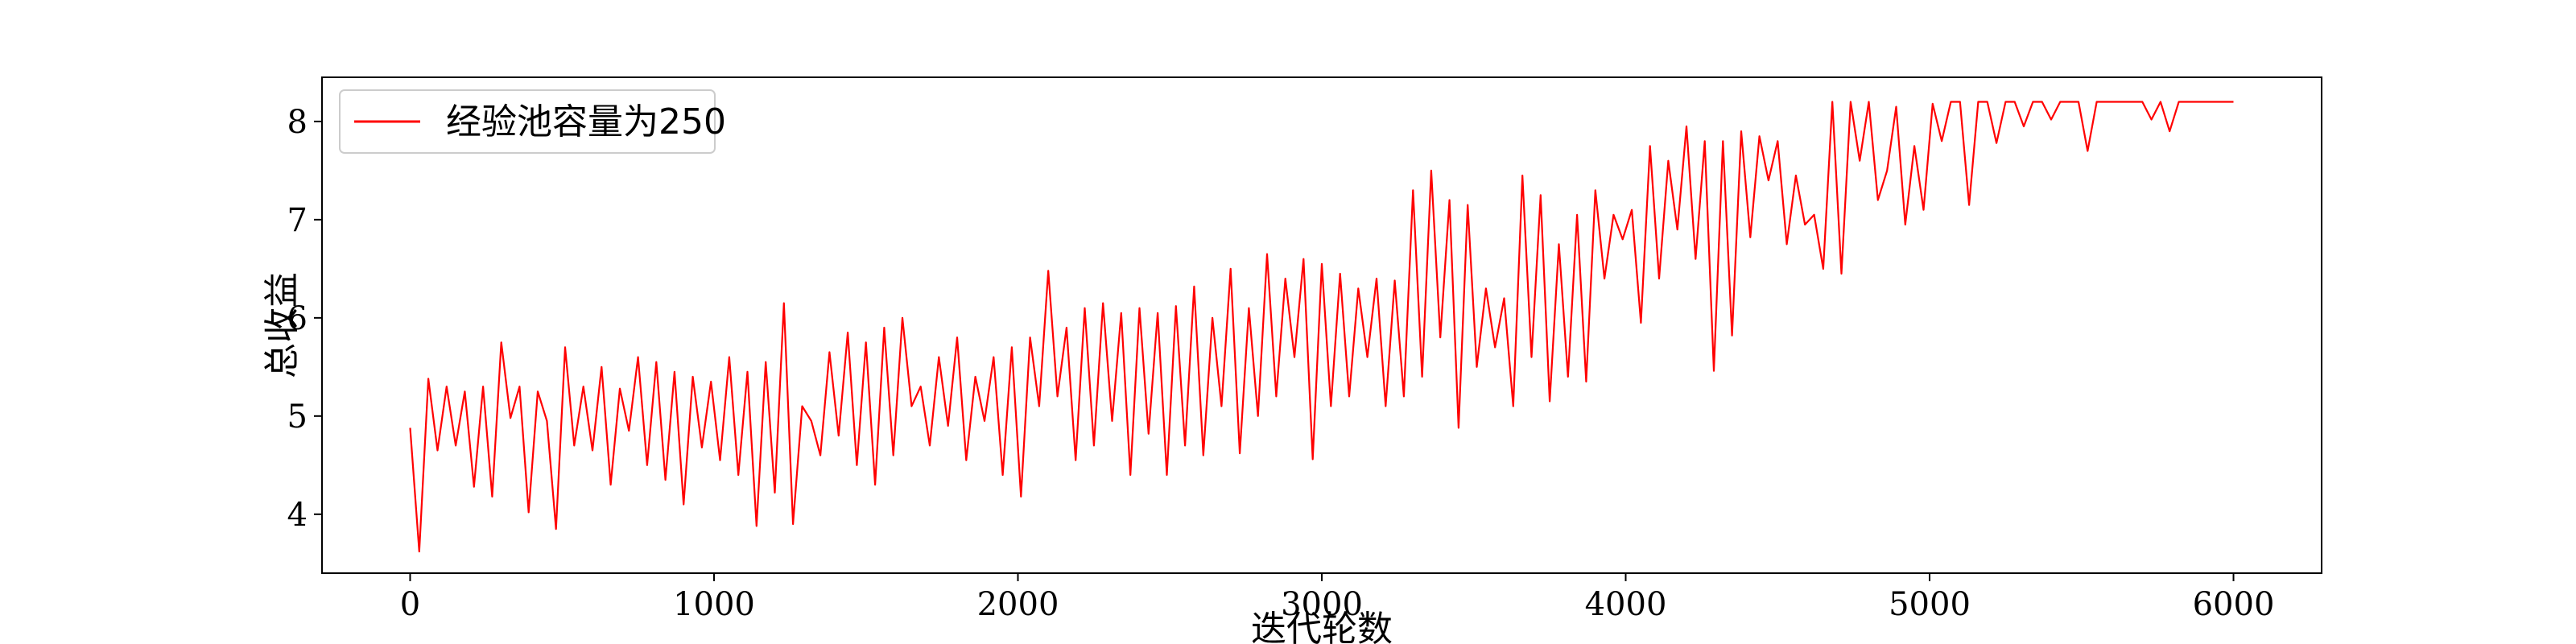  Describe the element at coordinates (297, 417) in the screenshot. I see `y-tick-label: 5` at that location.